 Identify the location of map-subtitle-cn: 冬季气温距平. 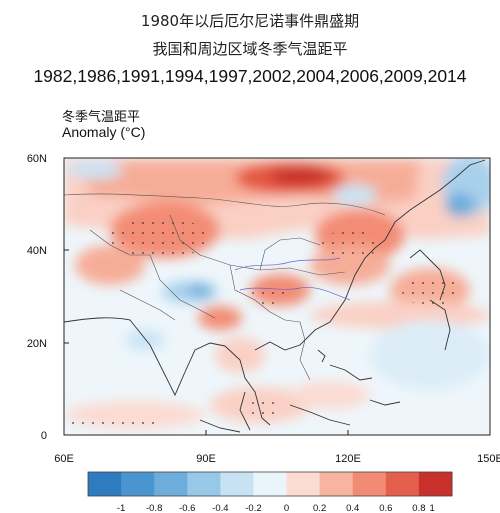
(101, 117).